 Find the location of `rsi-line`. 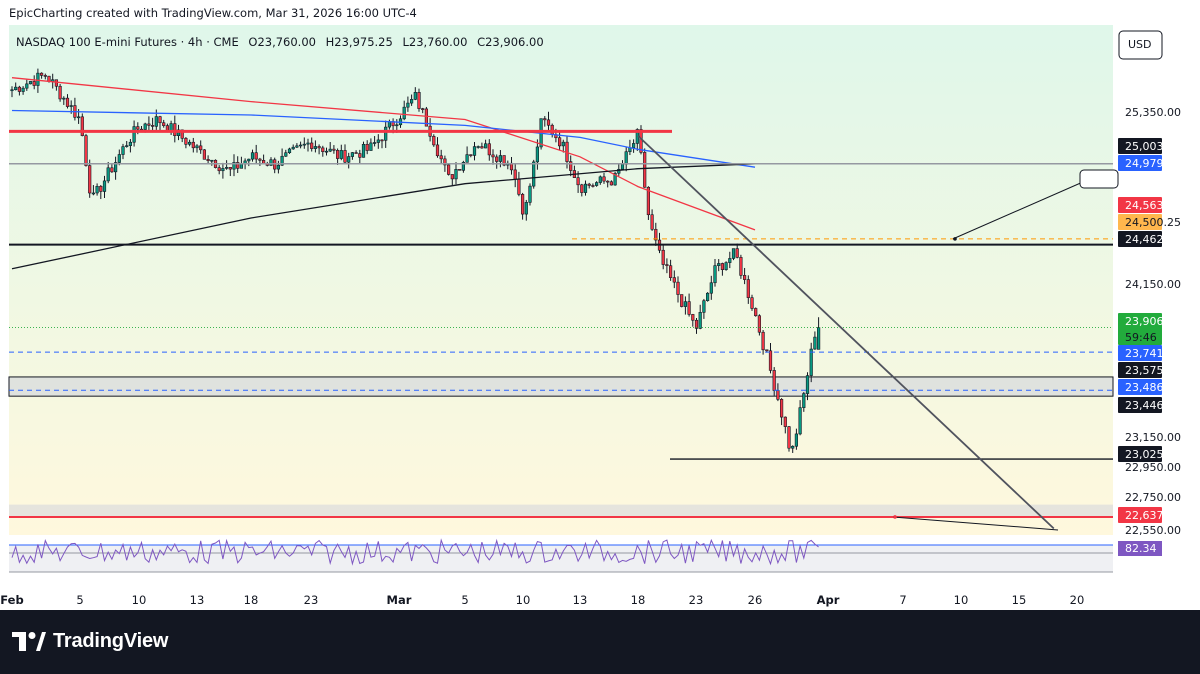

rsi-line is located at coordinates (415, 552).